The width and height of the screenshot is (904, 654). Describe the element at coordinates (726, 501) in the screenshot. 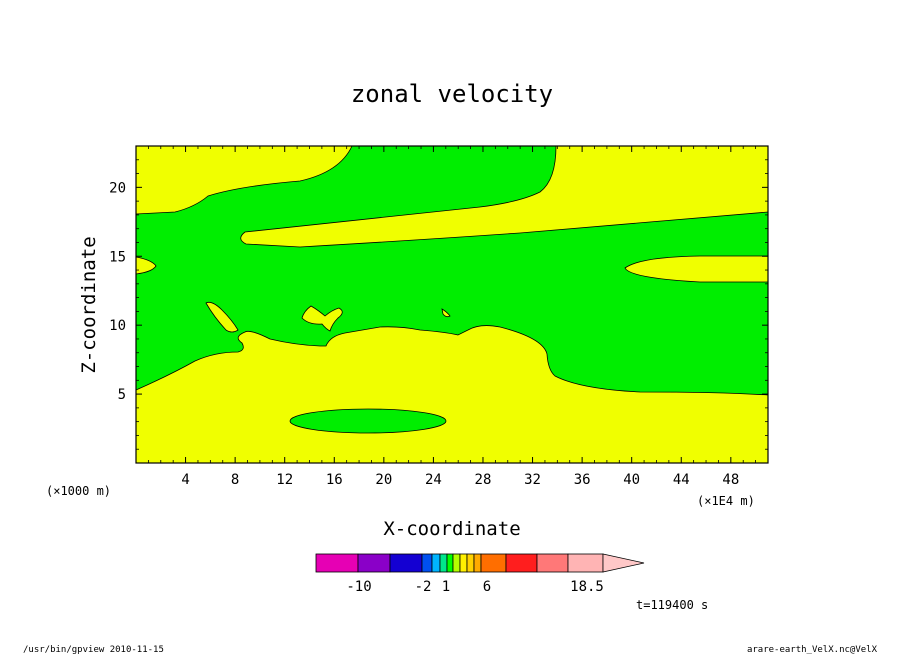

I see `x-unit-right-label: (×1E4 m)` at that location.